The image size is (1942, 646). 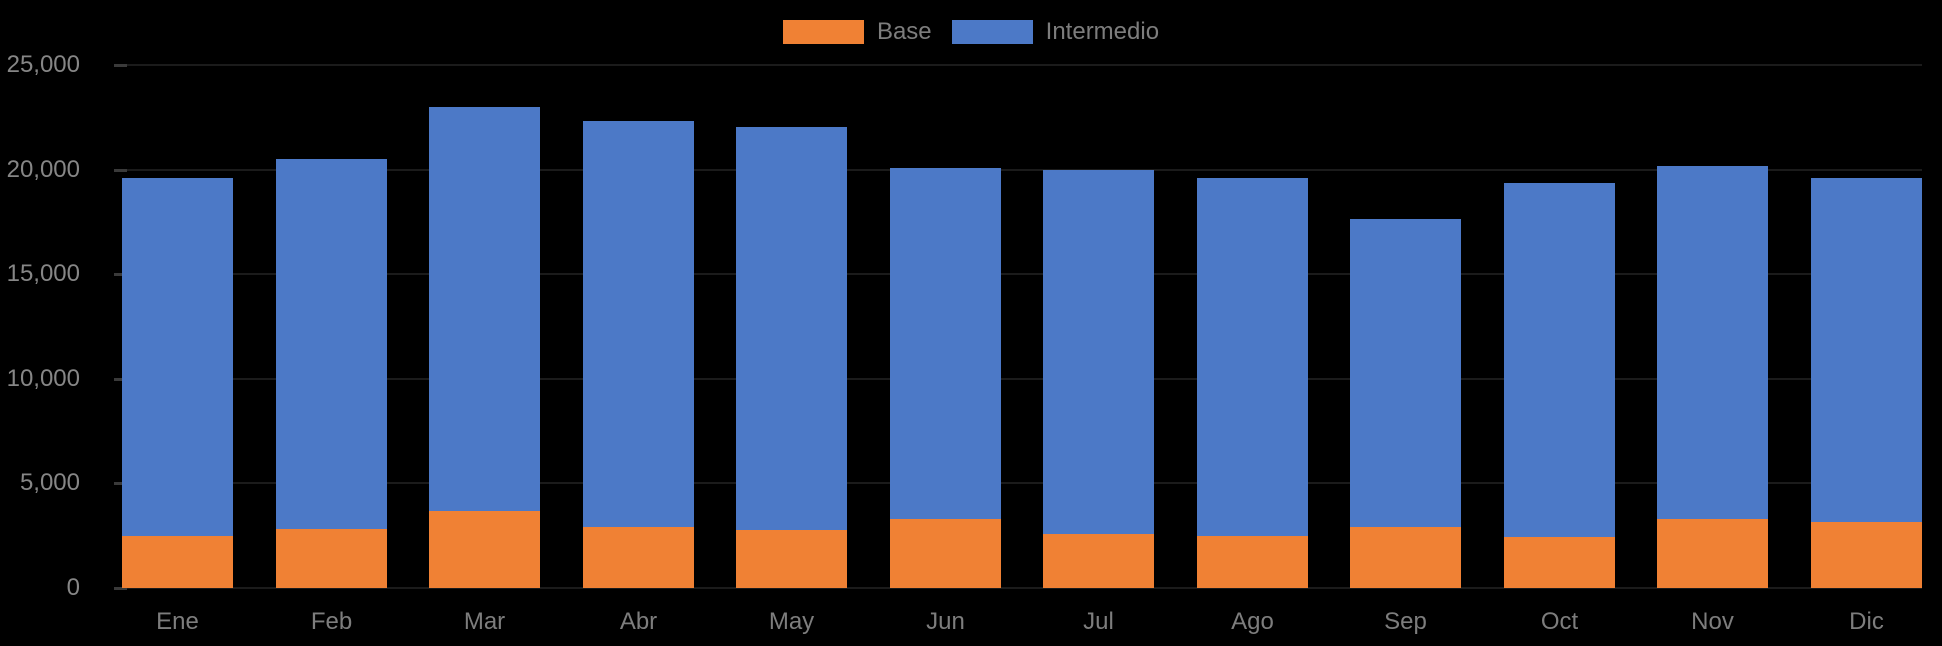 What do you see at coordinates (1098, 621) in the screenshot?
I see `x-axis-category-label: Jul` at bounding box center [1098, 621].